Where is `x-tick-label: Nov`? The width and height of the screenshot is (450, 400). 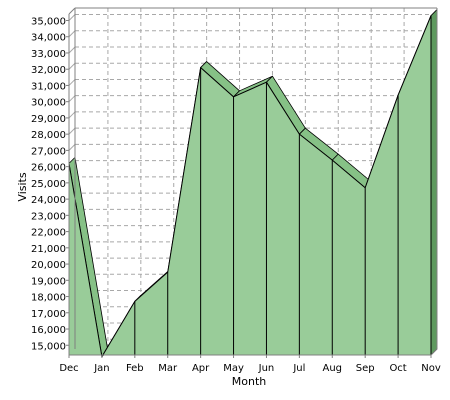 x-tick-label: Nov is located at coordinates (431, 368).